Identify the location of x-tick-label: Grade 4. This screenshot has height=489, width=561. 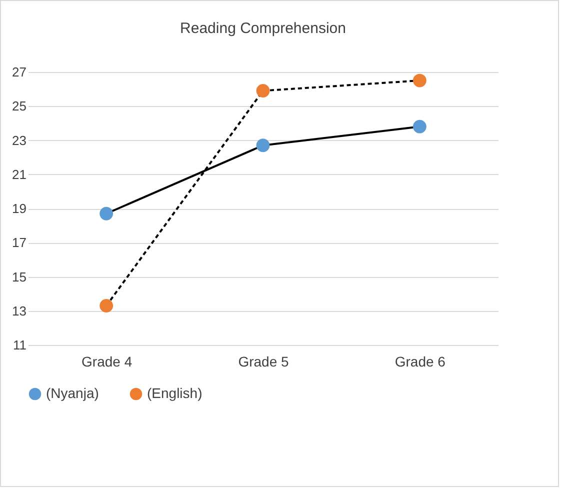
(107, 362).